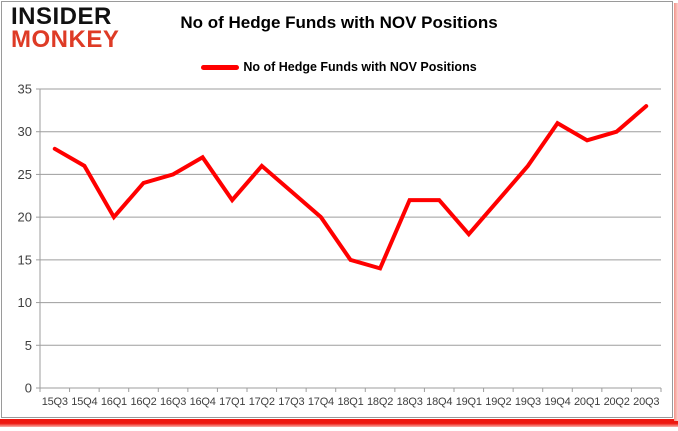 This screenshot has height=431, width=678. I want to click on x-axis-ticks, so click(350, 390).